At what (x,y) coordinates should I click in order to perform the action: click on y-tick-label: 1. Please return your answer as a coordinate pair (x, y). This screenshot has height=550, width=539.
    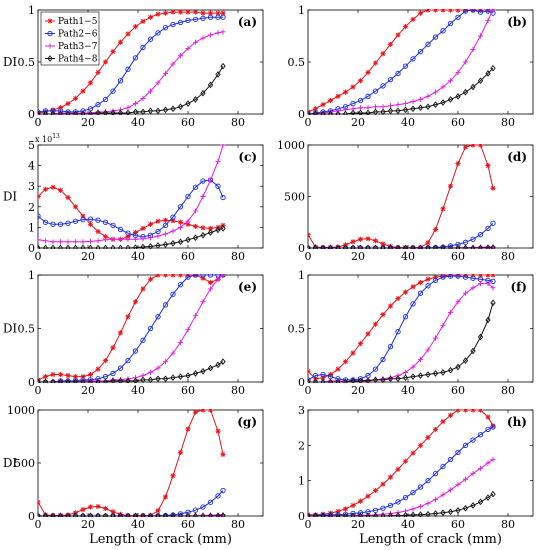
    Looking at the image, I should click on (31, 10).